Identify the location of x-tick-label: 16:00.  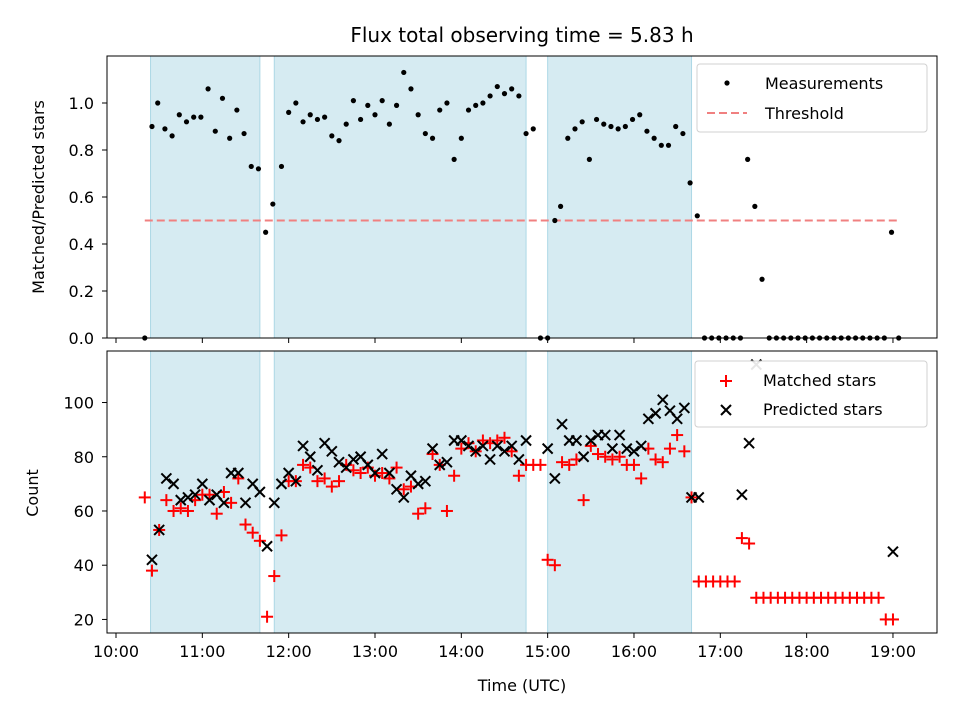
(634, 651).